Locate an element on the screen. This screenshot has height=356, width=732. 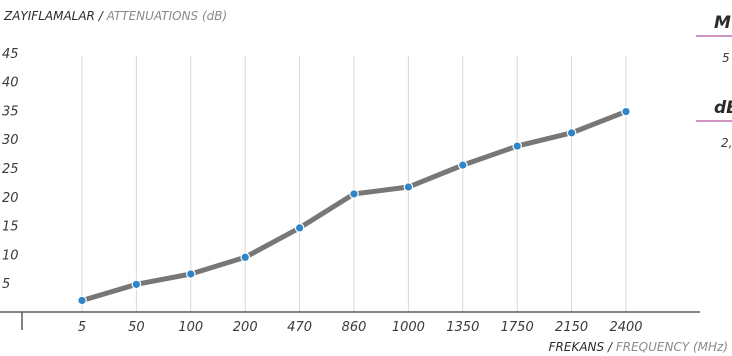
y-tick-label: 25 is located at coordinates (10, 169).